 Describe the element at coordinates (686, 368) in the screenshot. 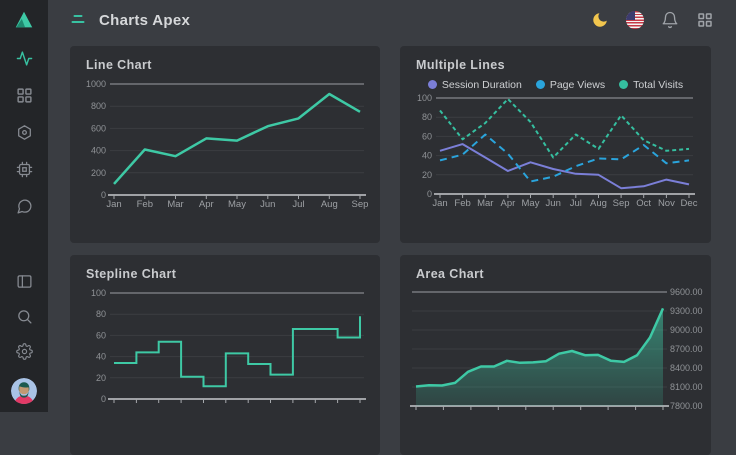

I see `svg-text: 8400.00` at that location.